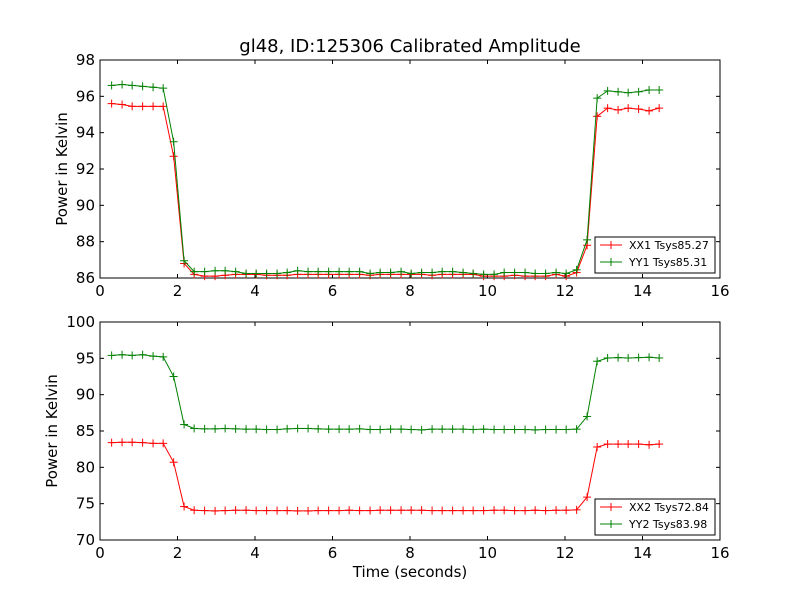 This screenshot has width=800, height=600. What do you see at coordinates (85, 504) in the screenshot?
I see `y-tick-label: 75` at bounding box center [85, 504].